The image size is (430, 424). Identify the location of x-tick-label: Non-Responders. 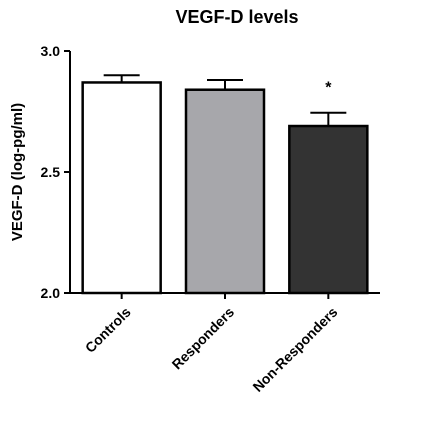
(294, 349).